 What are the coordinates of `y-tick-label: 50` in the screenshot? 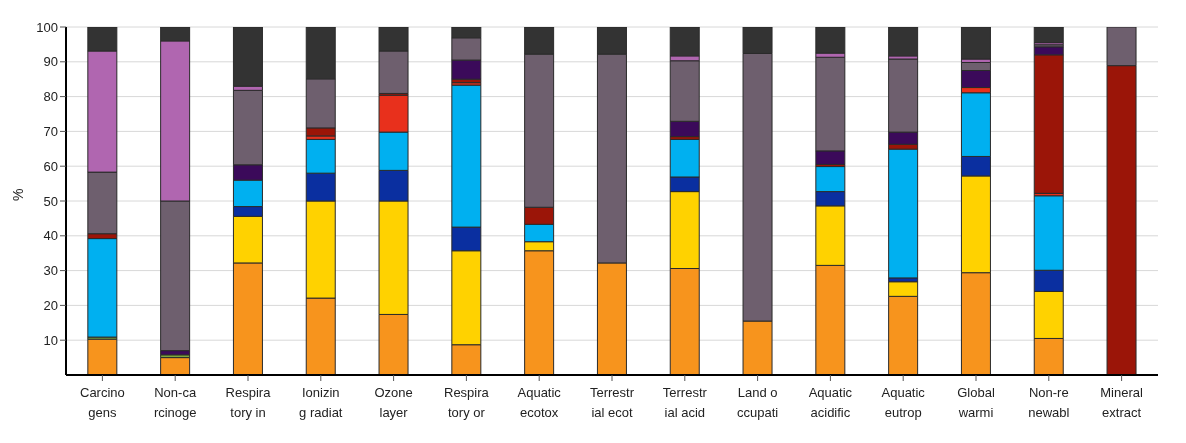 It's located at (50, 201).